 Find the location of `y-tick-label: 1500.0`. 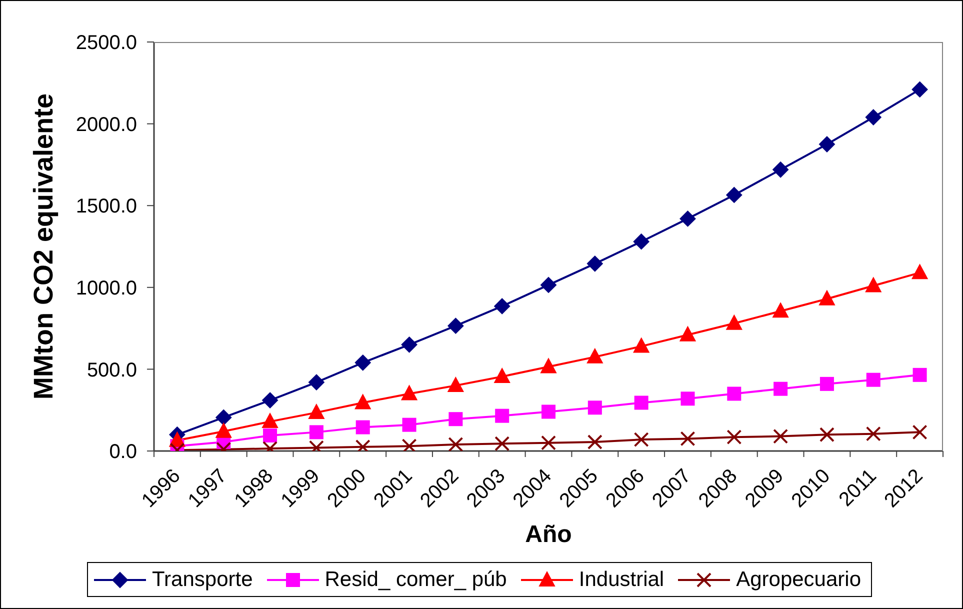

y-tick-label: 1500.0 is located at coordinates (106, 207).